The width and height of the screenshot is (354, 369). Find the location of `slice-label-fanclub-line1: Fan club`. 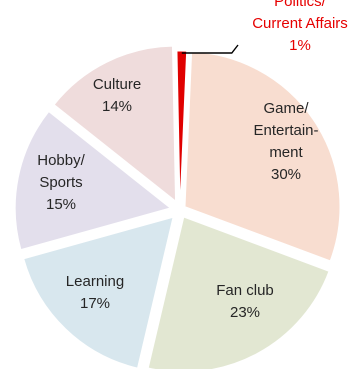

slice-label-fanclub-line1: Fan club is located at coordinates (245, 290).